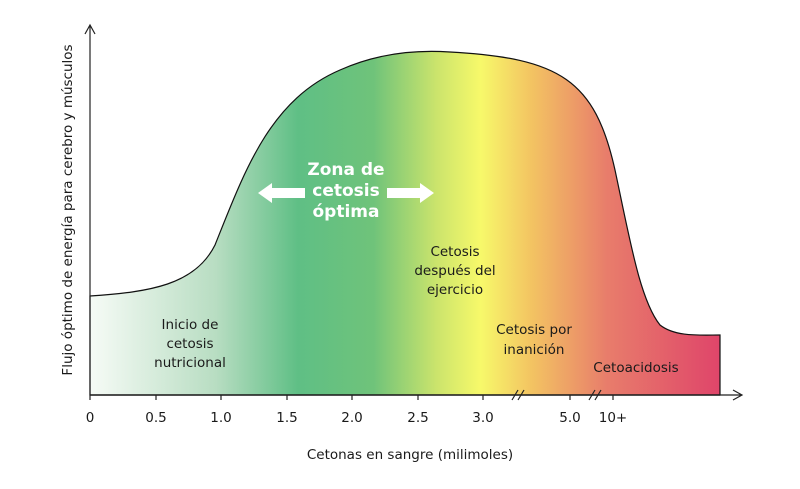 The width and height of the screenshot is (800, 489). I want to click on zone-label: Cetosis, so click(454, 252).